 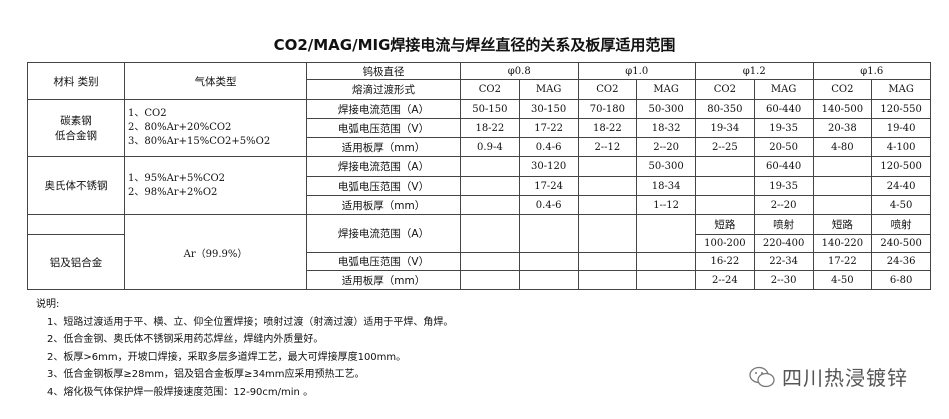 What do you see at coordinates (180, 127) in the screenshot?
I see `gas-item: 2、80%Ar+20%CO2` at bounding box center [180, 127].